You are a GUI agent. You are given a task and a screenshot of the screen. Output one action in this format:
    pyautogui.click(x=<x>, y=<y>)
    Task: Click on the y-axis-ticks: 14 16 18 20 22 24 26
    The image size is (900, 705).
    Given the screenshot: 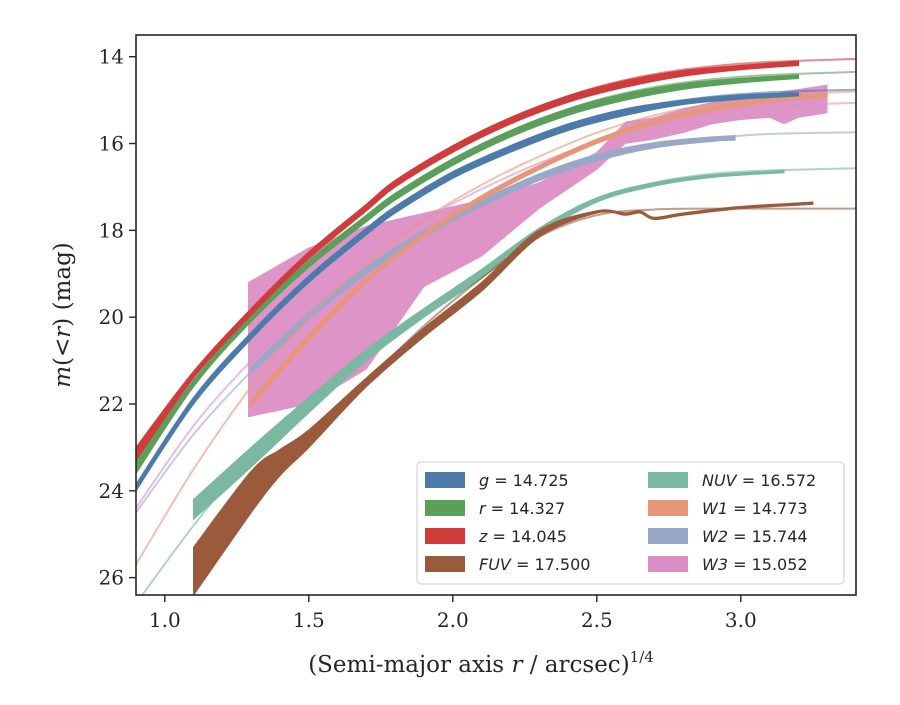 What is the action you would take?
    pyautogui.click(x=117, y=317)
    